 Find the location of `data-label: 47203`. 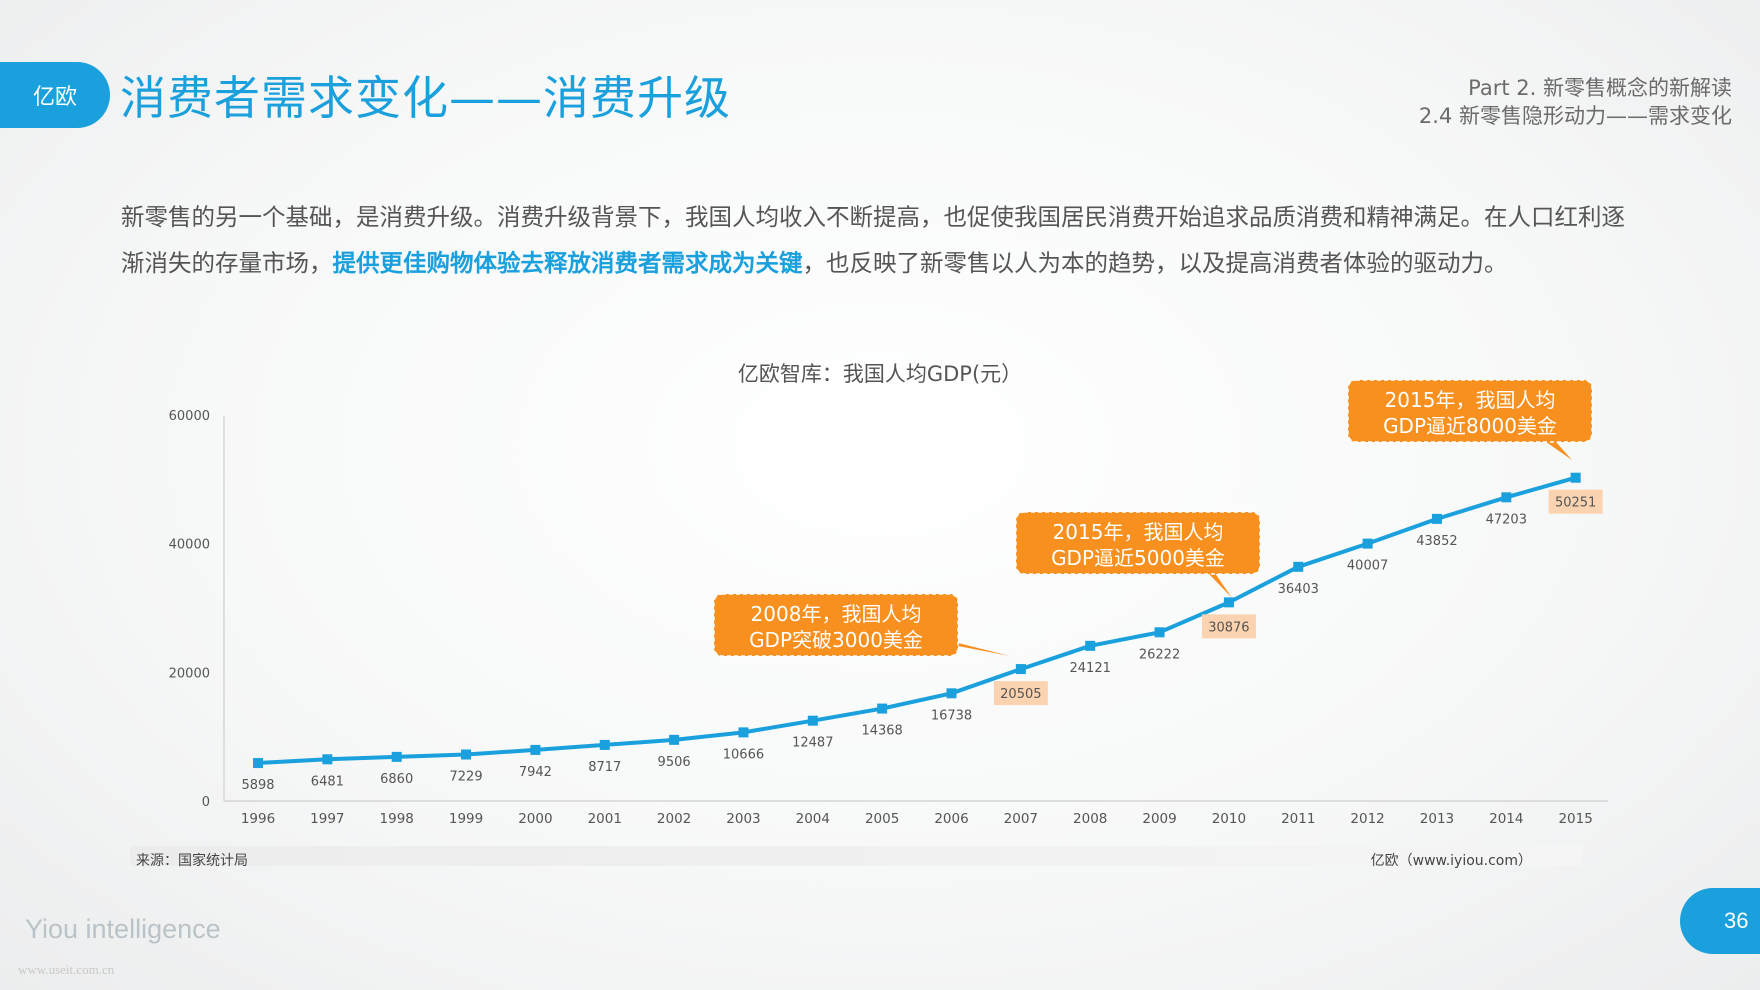

data-label: 47203 is located at coordinates (1506, 519).